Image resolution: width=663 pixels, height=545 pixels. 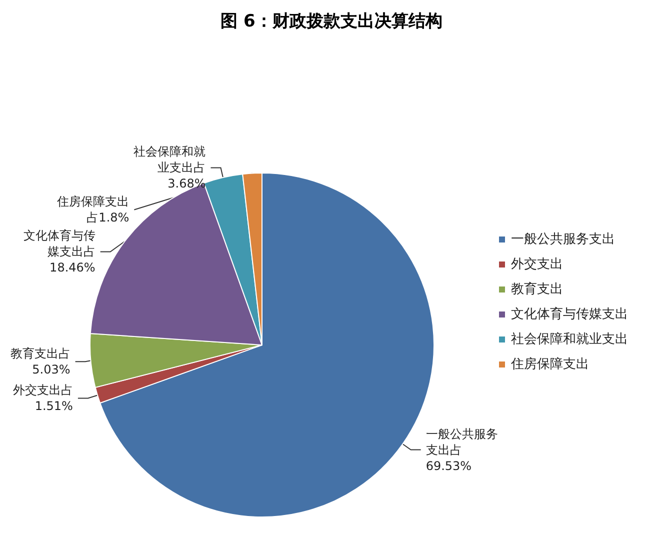 I want to click on legend-label: 住房保障支出, so click(x=549, y=364).